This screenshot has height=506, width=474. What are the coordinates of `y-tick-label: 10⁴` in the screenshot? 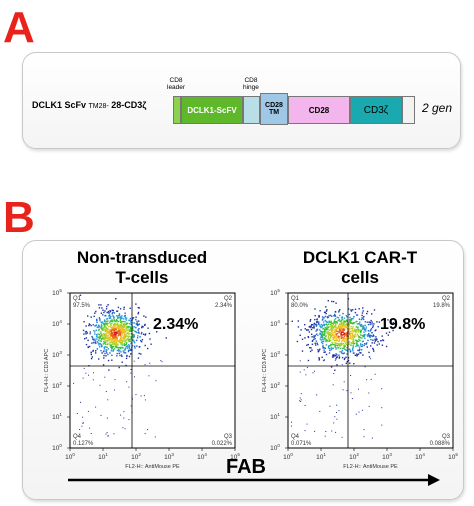 It's located at (275, 323).